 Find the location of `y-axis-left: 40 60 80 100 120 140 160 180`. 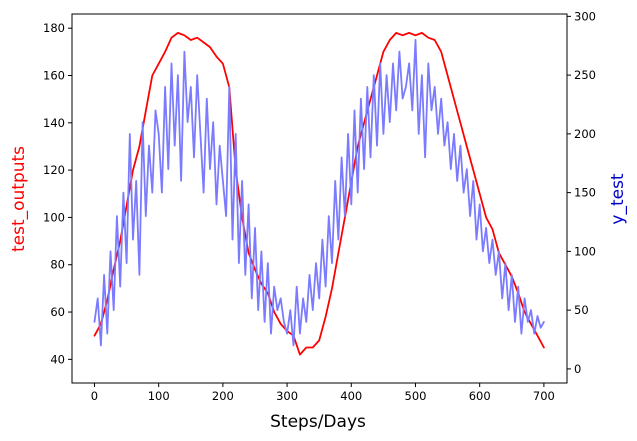

y-axis-left: 40 60 80 100 120 140 160 180 is located at coordinates (57, 193).